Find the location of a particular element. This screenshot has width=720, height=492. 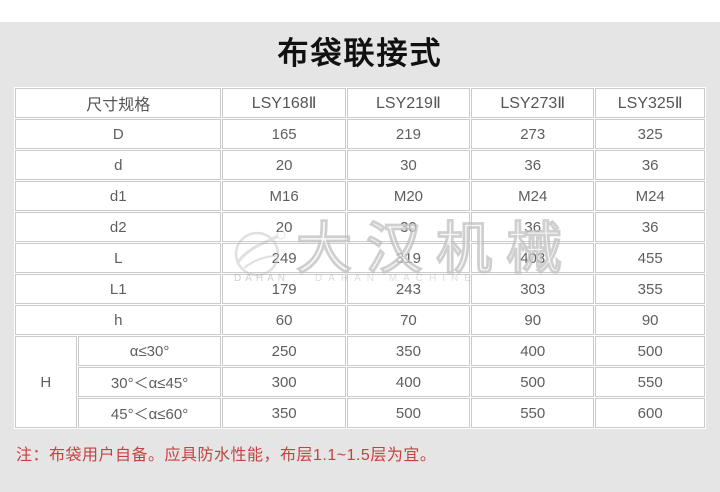

row-label: L is located at coordinates (118, 258).